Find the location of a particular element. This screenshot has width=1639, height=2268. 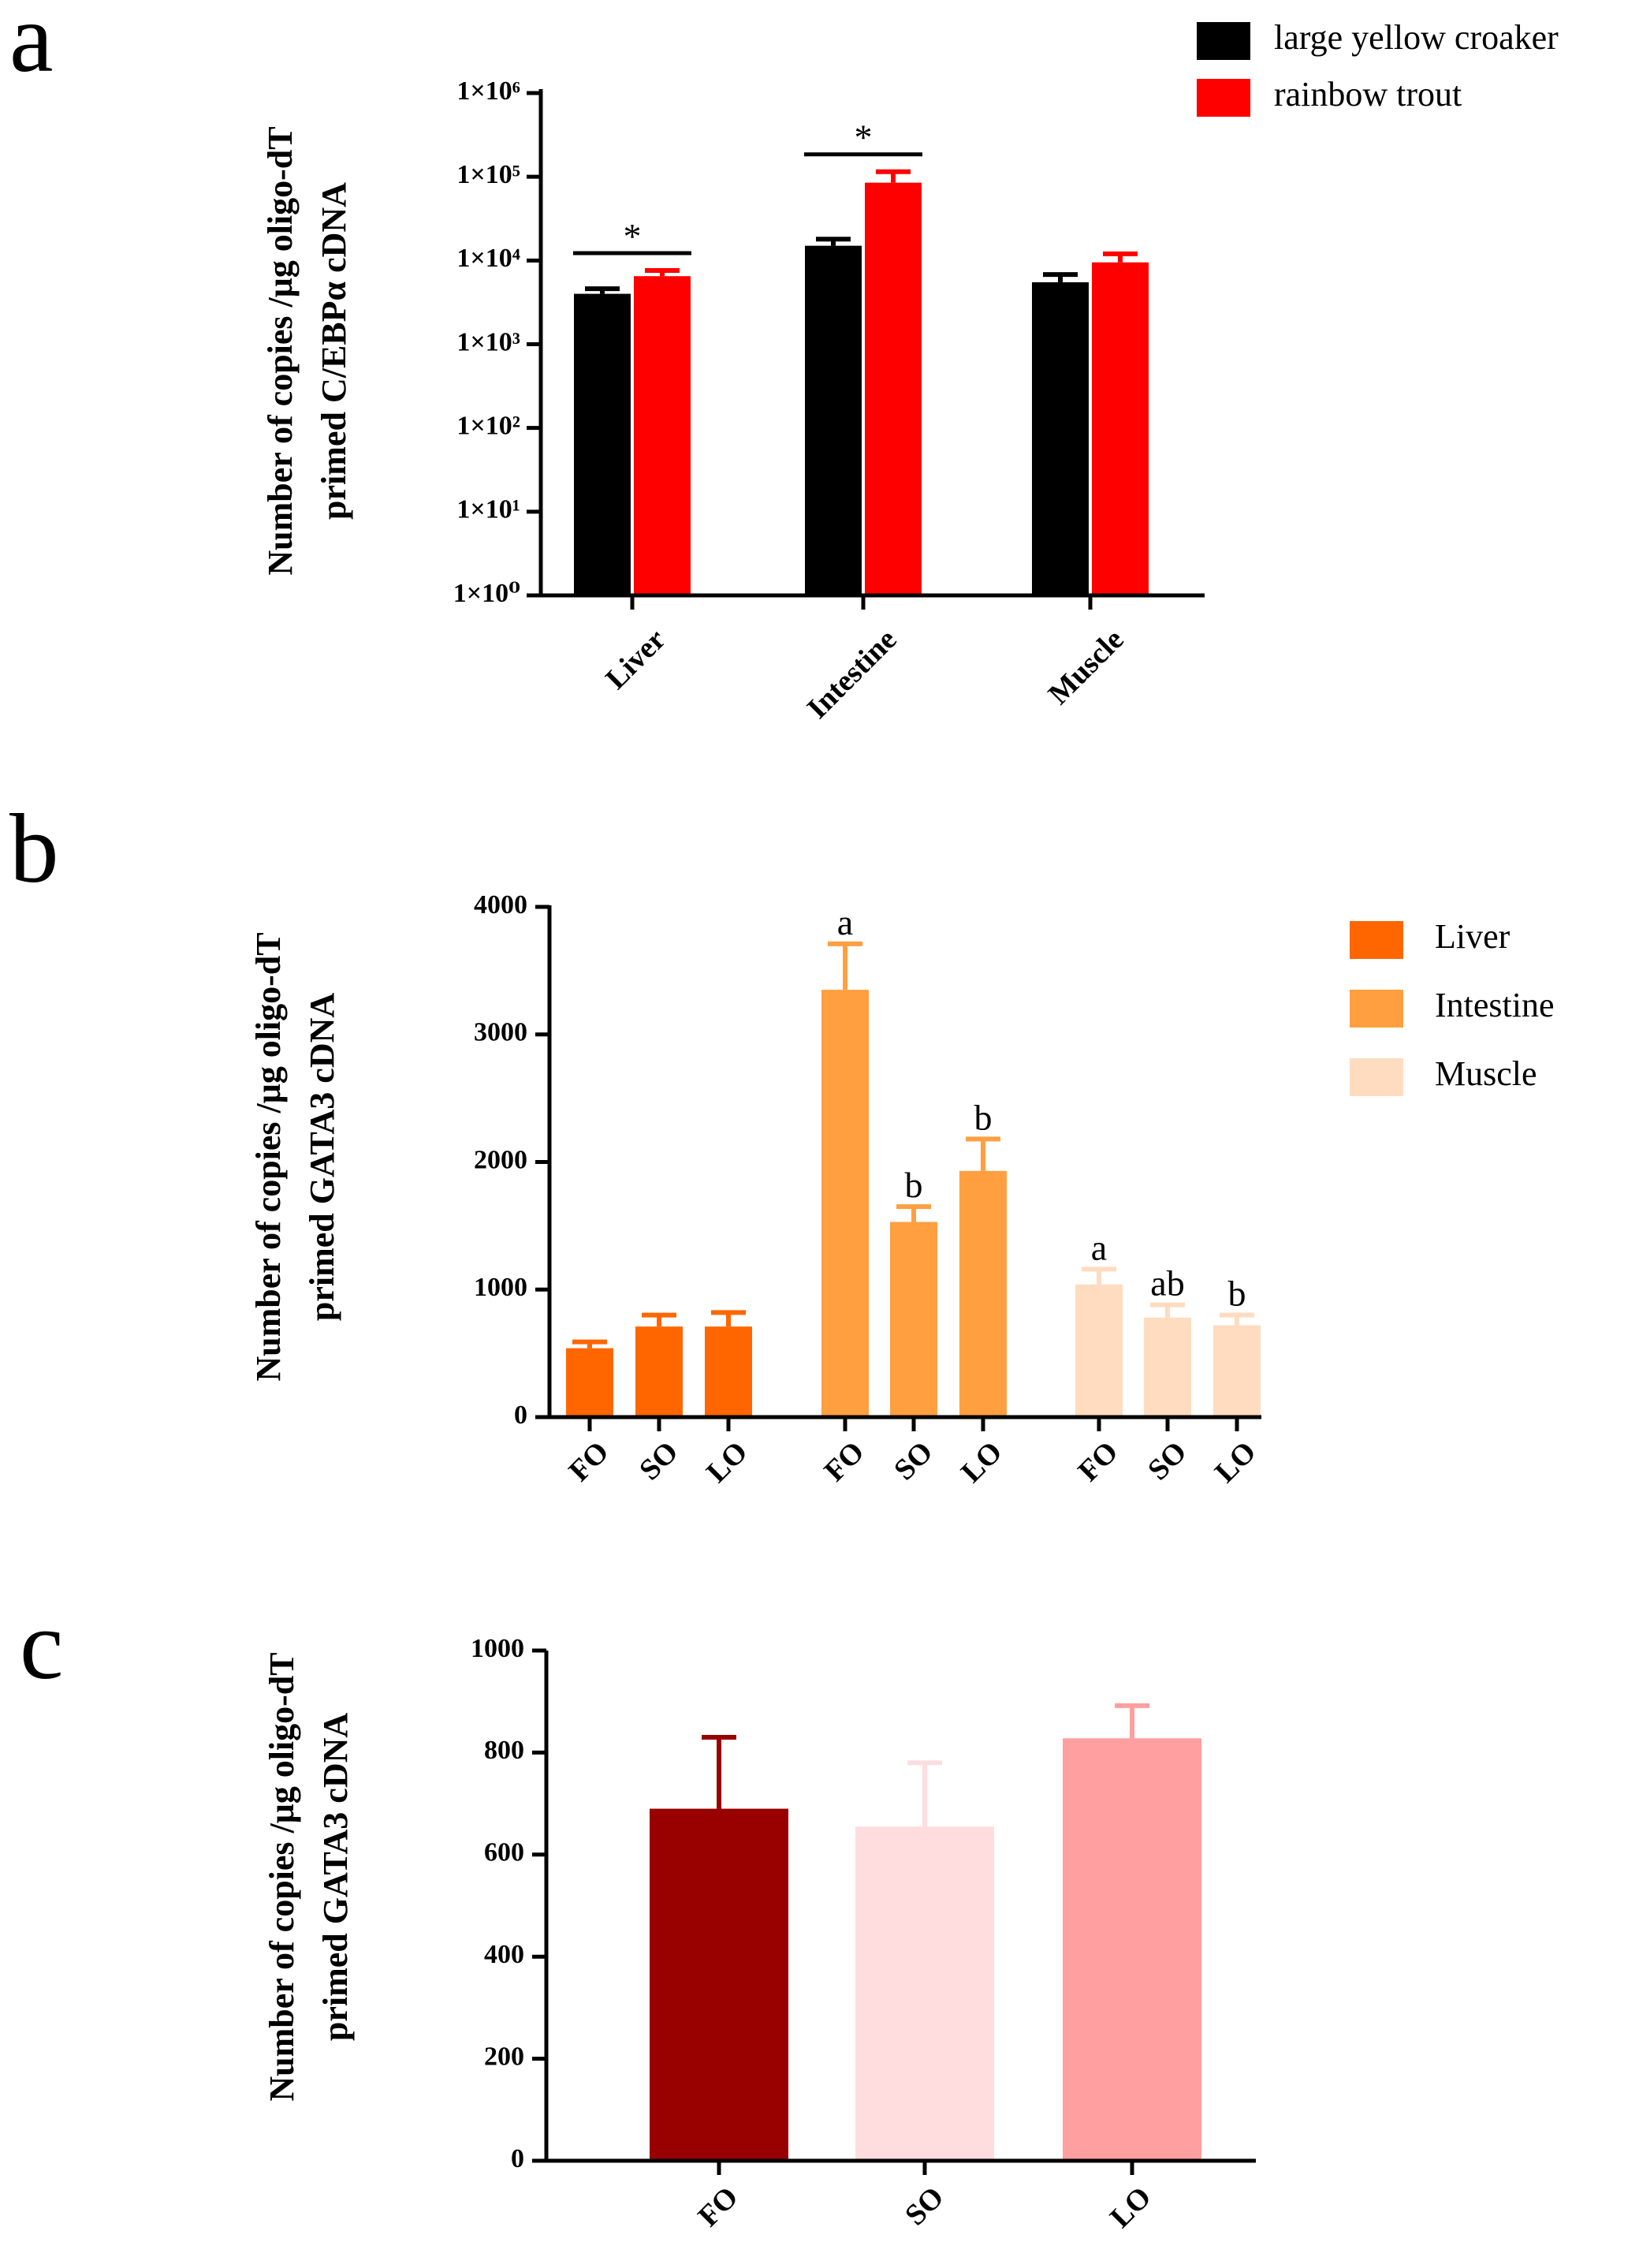

x-tick-label-a: Muscle is located at coordinates (1086, 667).